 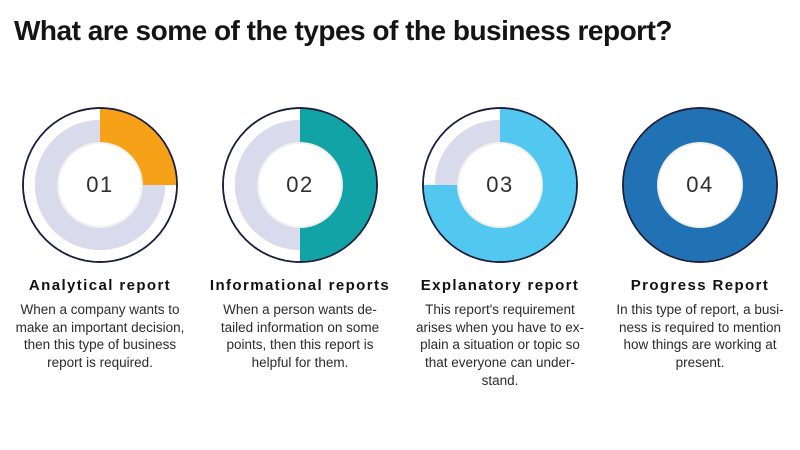 I want to click on donut-chart: 04, so click(x=700, y=185).